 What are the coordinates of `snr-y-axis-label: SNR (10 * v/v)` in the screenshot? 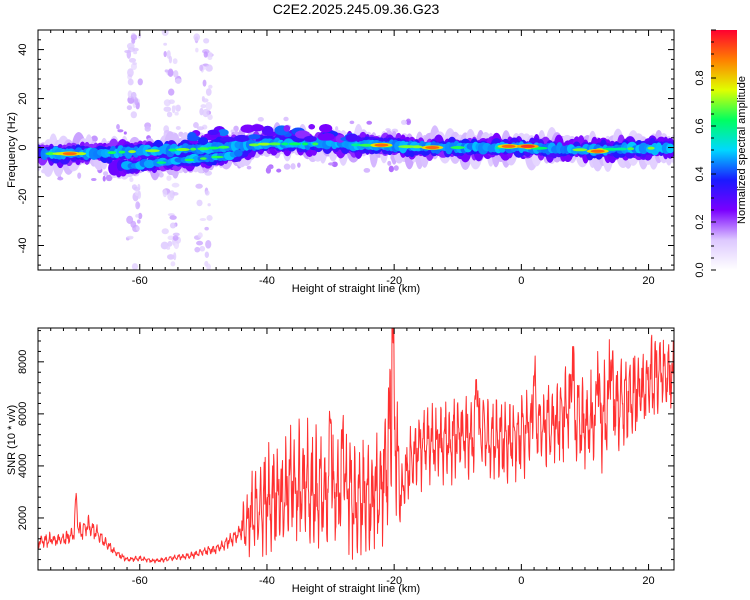 It's located at (12, 440).